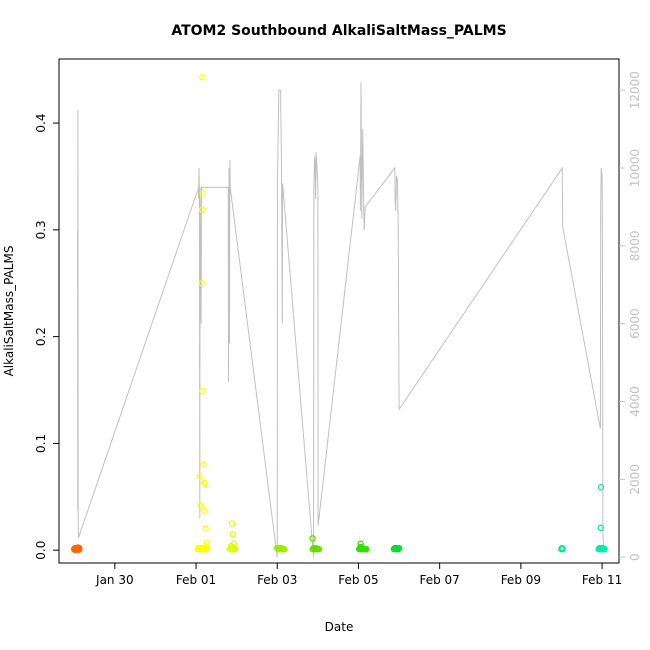 This screenshot has width=650, height=650. Describe the element at coordinates (41, 123) in the screenshot. I see `y-tick-label: 0.4` at that location.